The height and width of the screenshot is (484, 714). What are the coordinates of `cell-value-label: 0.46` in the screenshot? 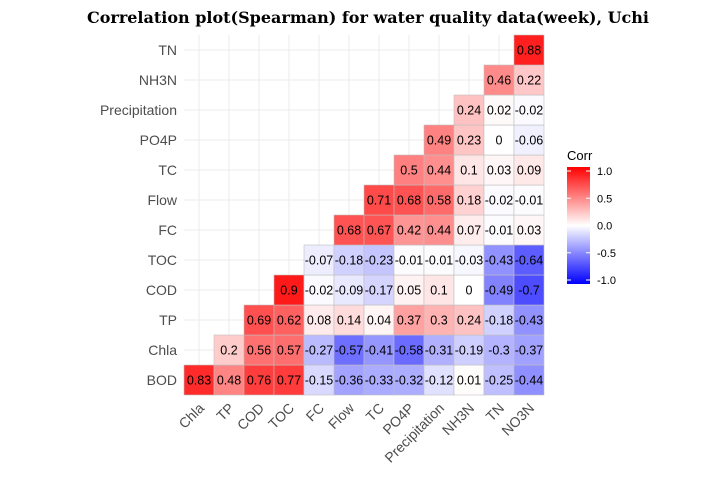 It's located at (499, 81).